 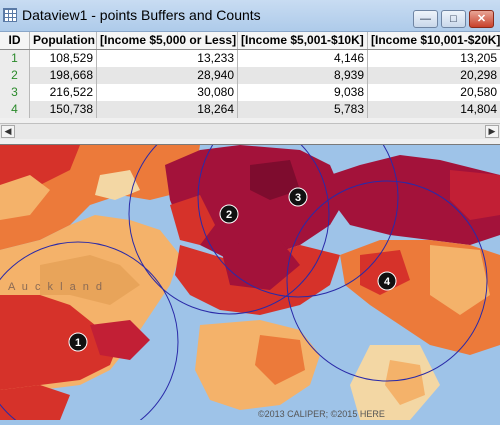 I want to click on income-20k-cell: 14,804, so click(x=478, y=109).